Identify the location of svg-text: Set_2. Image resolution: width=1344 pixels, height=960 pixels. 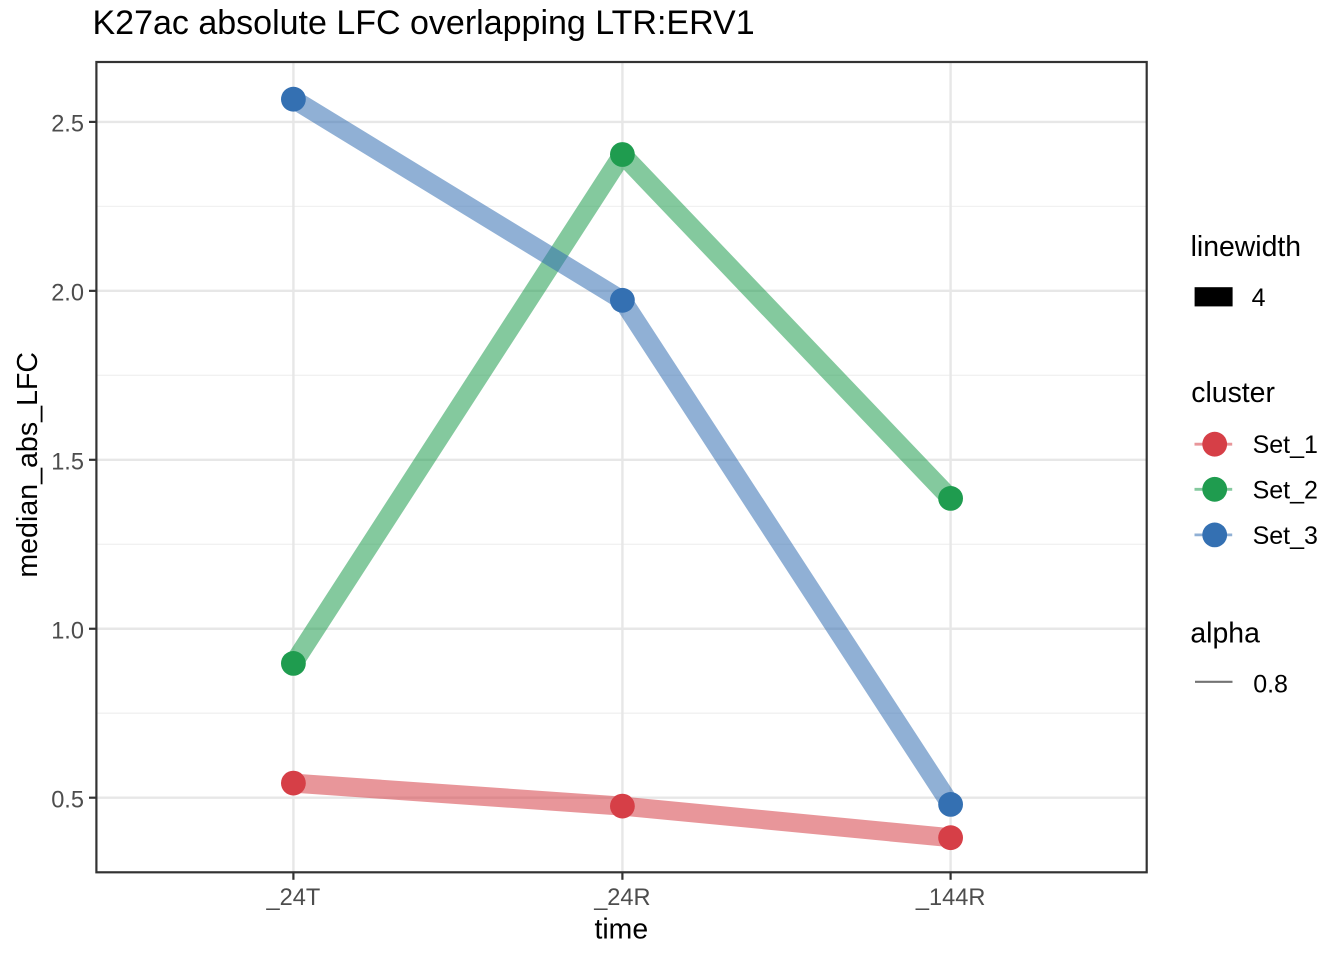
(1285, 490).